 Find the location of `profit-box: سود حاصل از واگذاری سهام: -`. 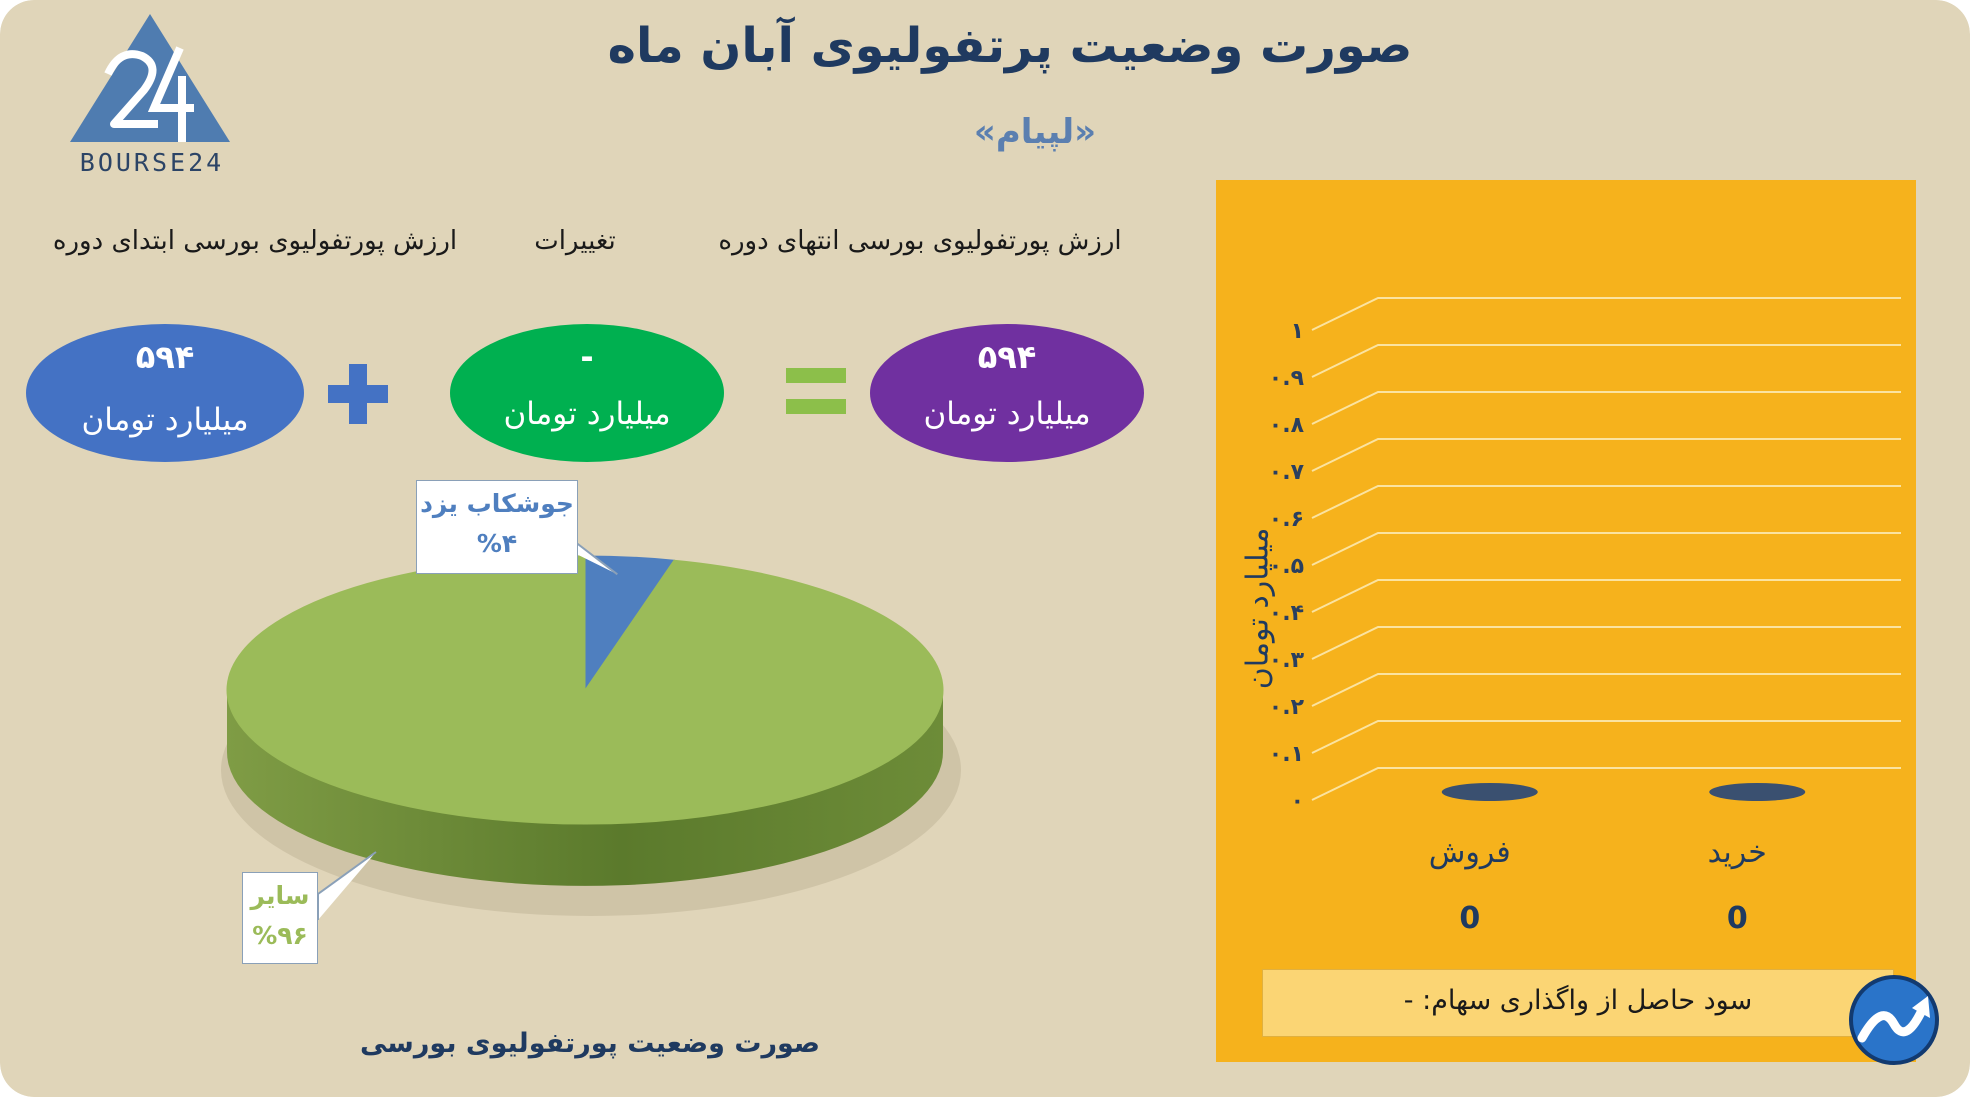

profit-box: سود حاصل از واگذاری سهام: - is located at coordinates (1578, 1003).